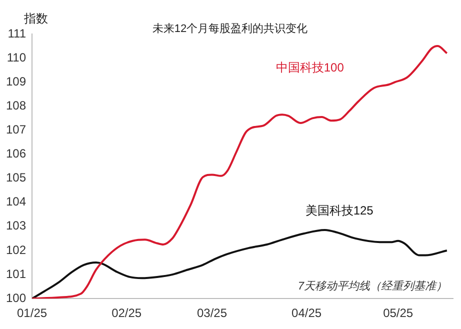  Describe the element at coordinates (398, 313) in the screenshot. I see `x-tick-label: 05/25` at that location.